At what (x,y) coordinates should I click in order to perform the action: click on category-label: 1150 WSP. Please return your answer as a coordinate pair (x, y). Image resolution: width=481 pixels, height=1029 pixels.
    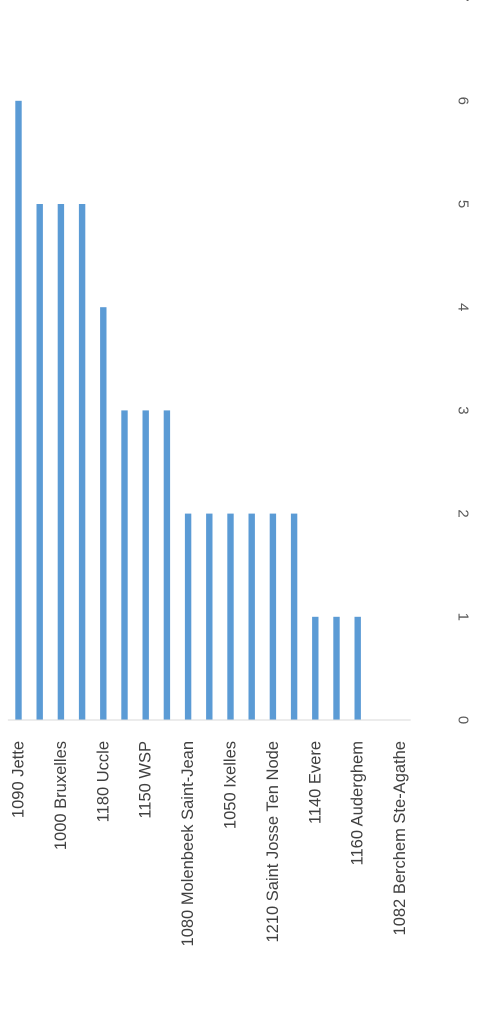
    Looking at the image, I should click on (146, 780).